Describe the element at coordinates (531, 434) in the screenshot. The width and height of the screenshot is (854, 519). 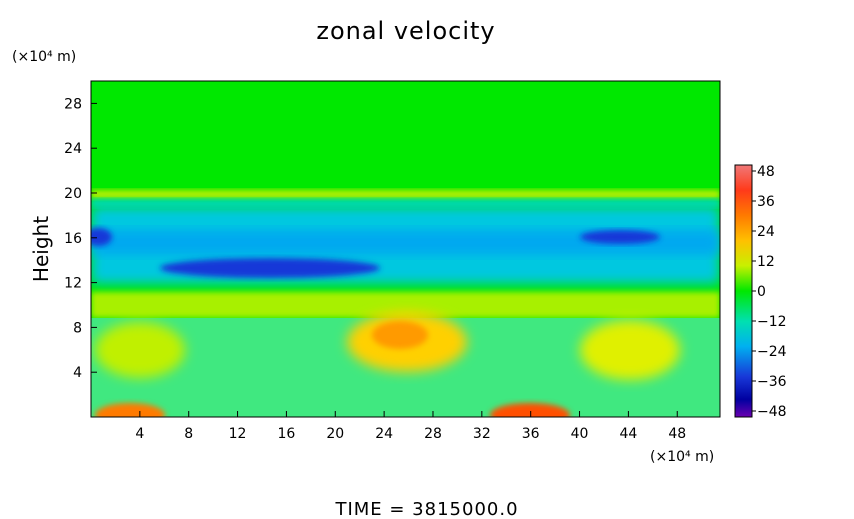
I see `x-tick-label: 36` at that location.